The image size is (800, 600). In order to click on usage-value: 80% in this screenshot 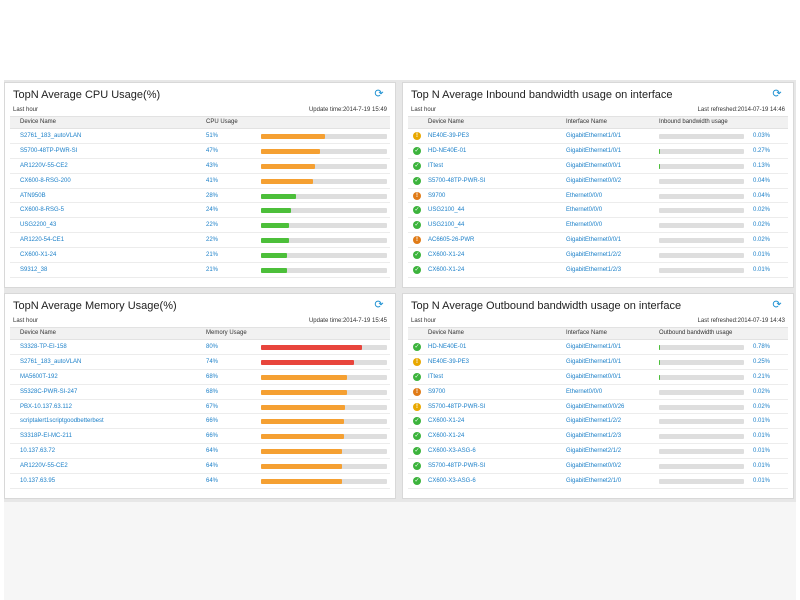, I will do `click(212, 347)`.